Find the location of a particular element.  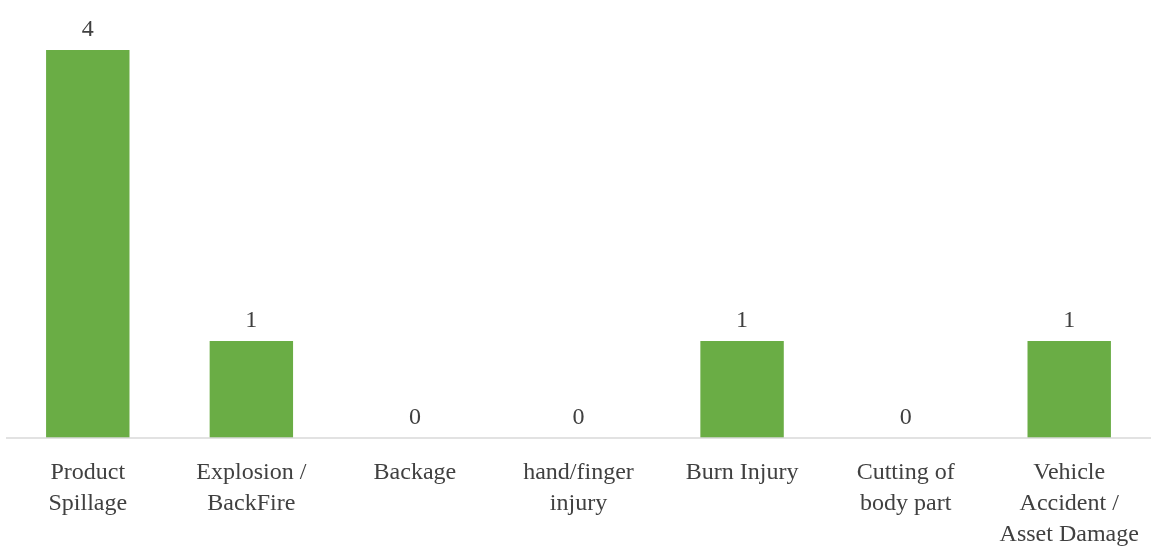

x-tick-label: hand/finger injury is located at coordinates (578, 486).